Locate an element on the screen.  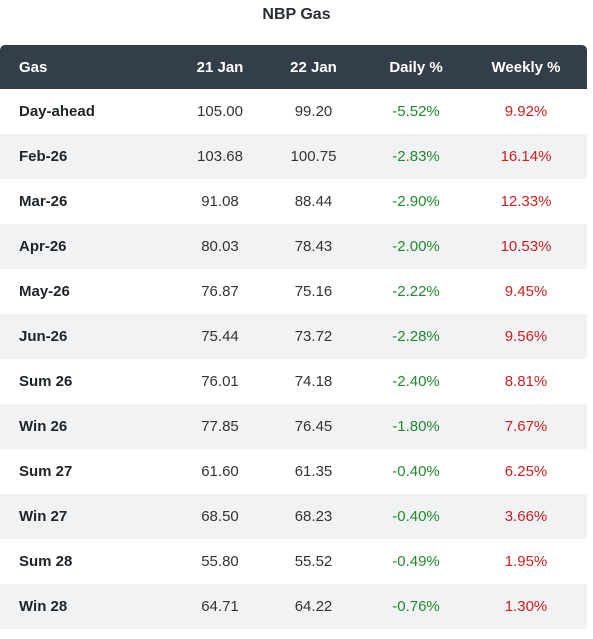
weekly-pct: 7.67% is located at coordinates (526, 426).